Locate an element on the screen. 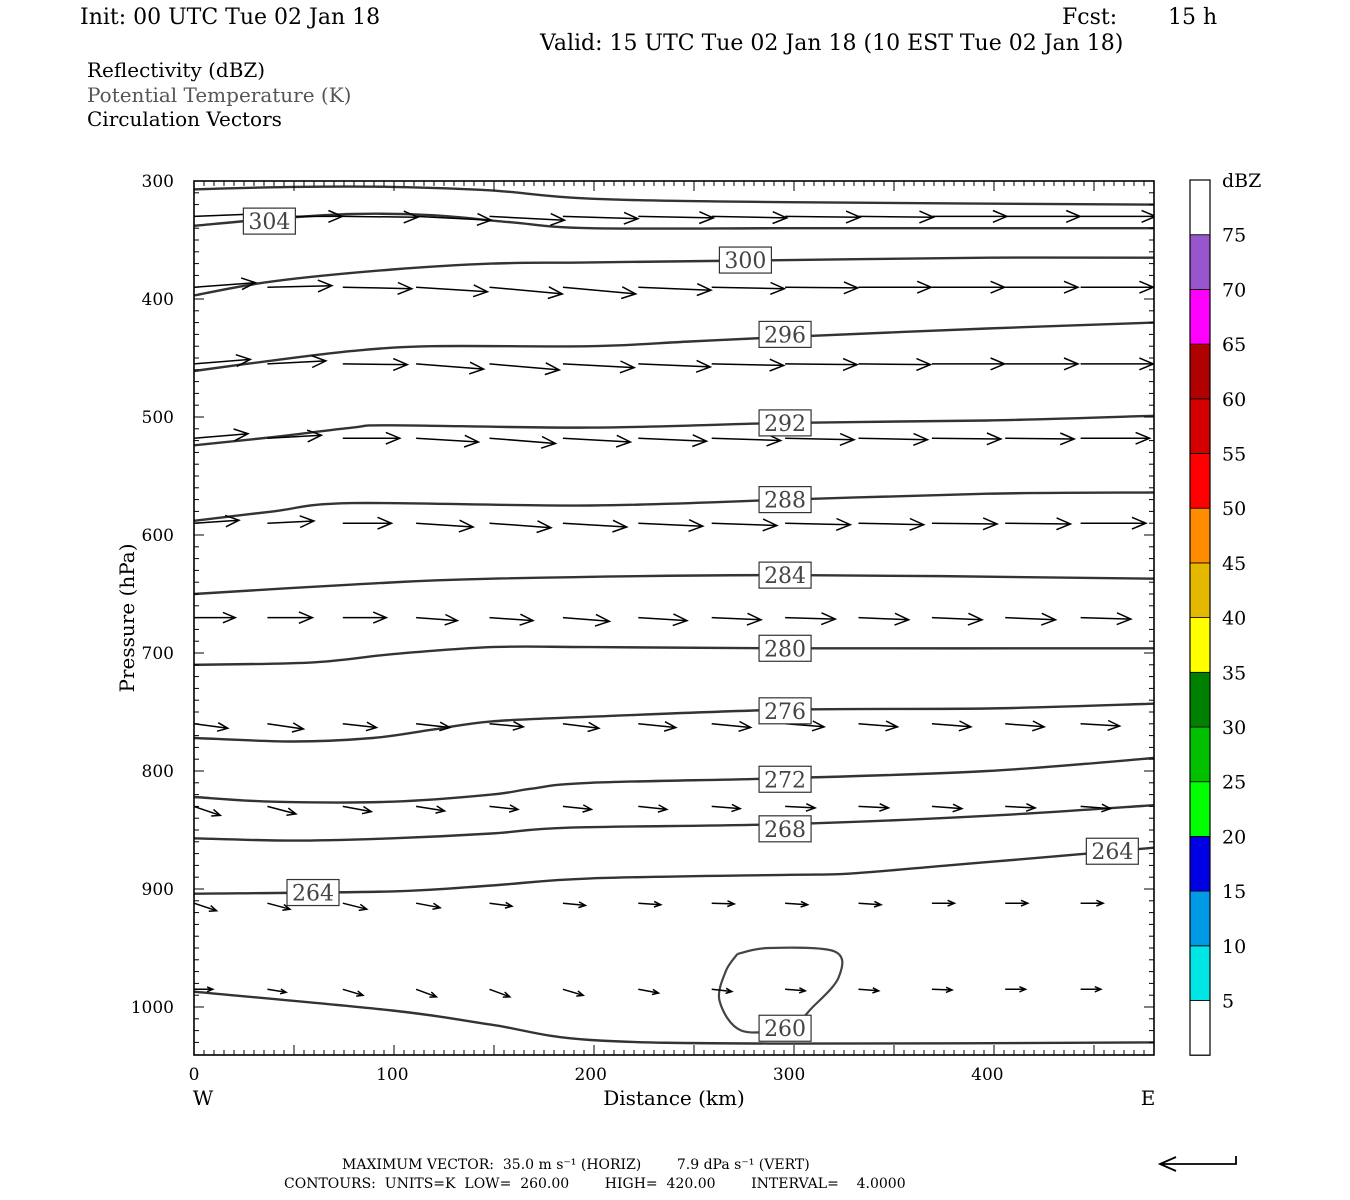  contour-label-272: 272 is located at coordinates (785, 779).